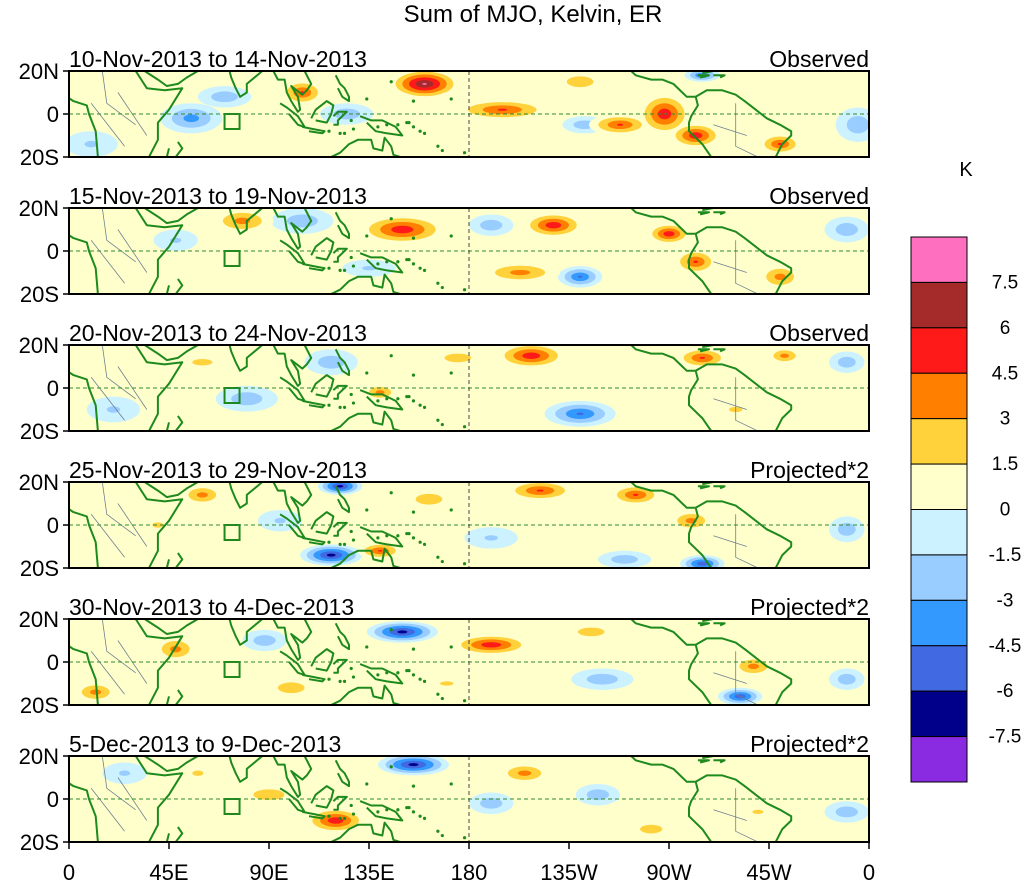 The image size is (1024, 889). What do you see at coordinates (39, 619) in the screenshot?
I see `y-tick-label: 20N` at bounding box center [39, 619].